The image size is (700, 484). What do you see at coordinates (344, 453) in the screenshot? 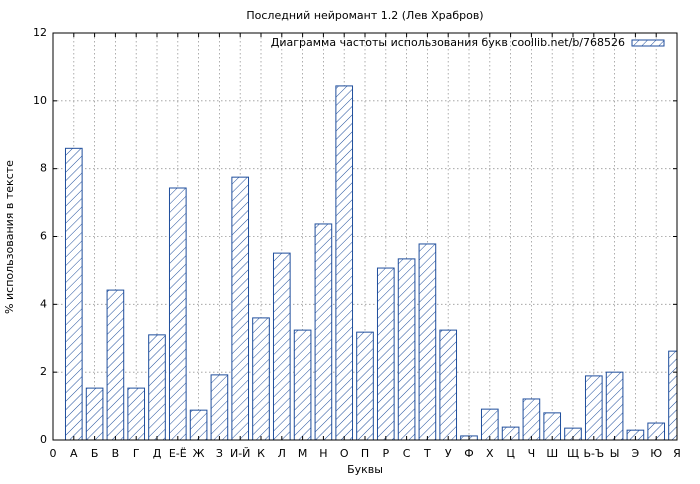
I see `x-tick-label: О` at bounding box center [344, 453].